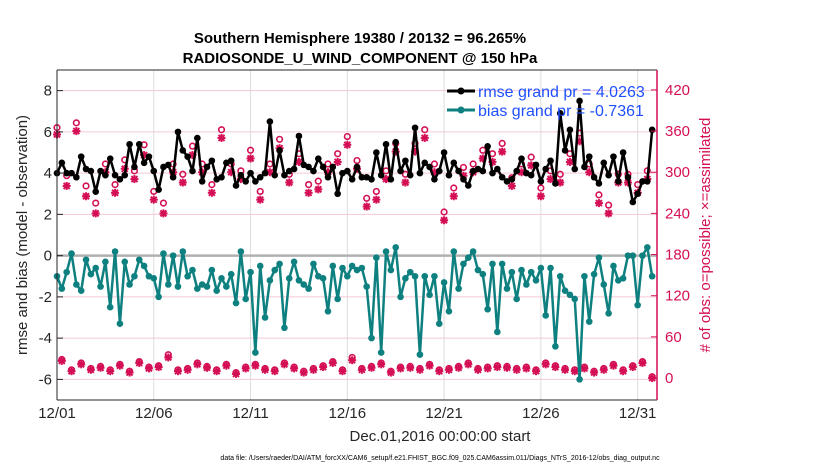 This screenshot has height=470, width=830. I want to click on y-left-tick-label: 8, so click(48, 91).